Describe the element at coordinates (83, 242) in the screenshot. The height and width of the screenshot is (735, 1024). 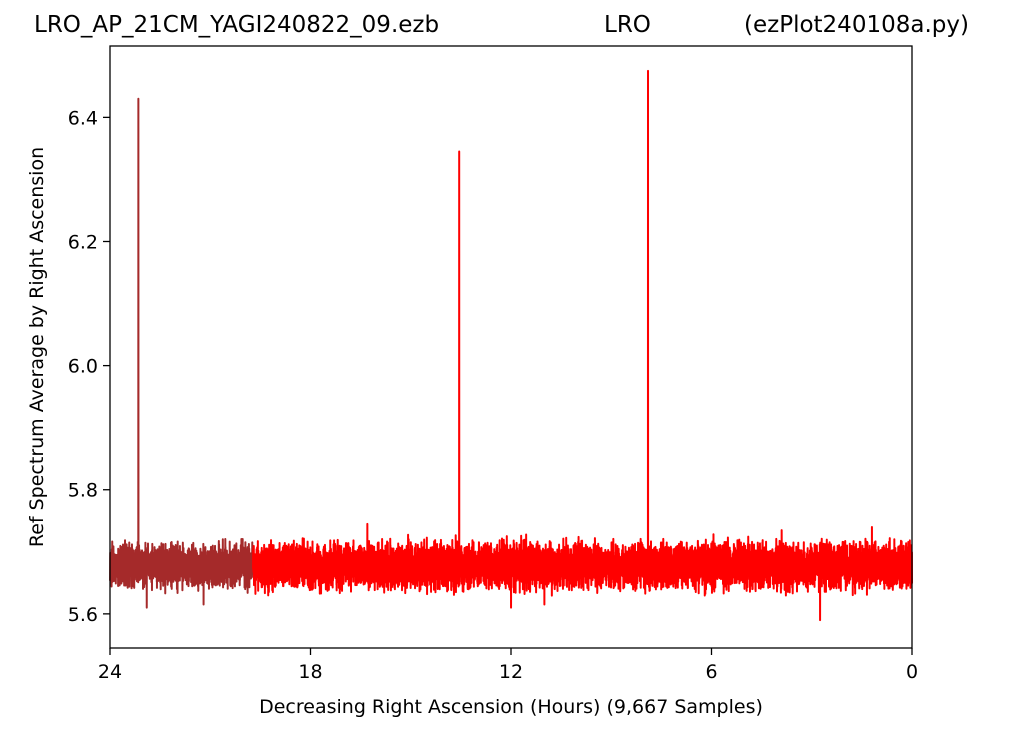
I see `y-tick-label: 6.2` at that location.